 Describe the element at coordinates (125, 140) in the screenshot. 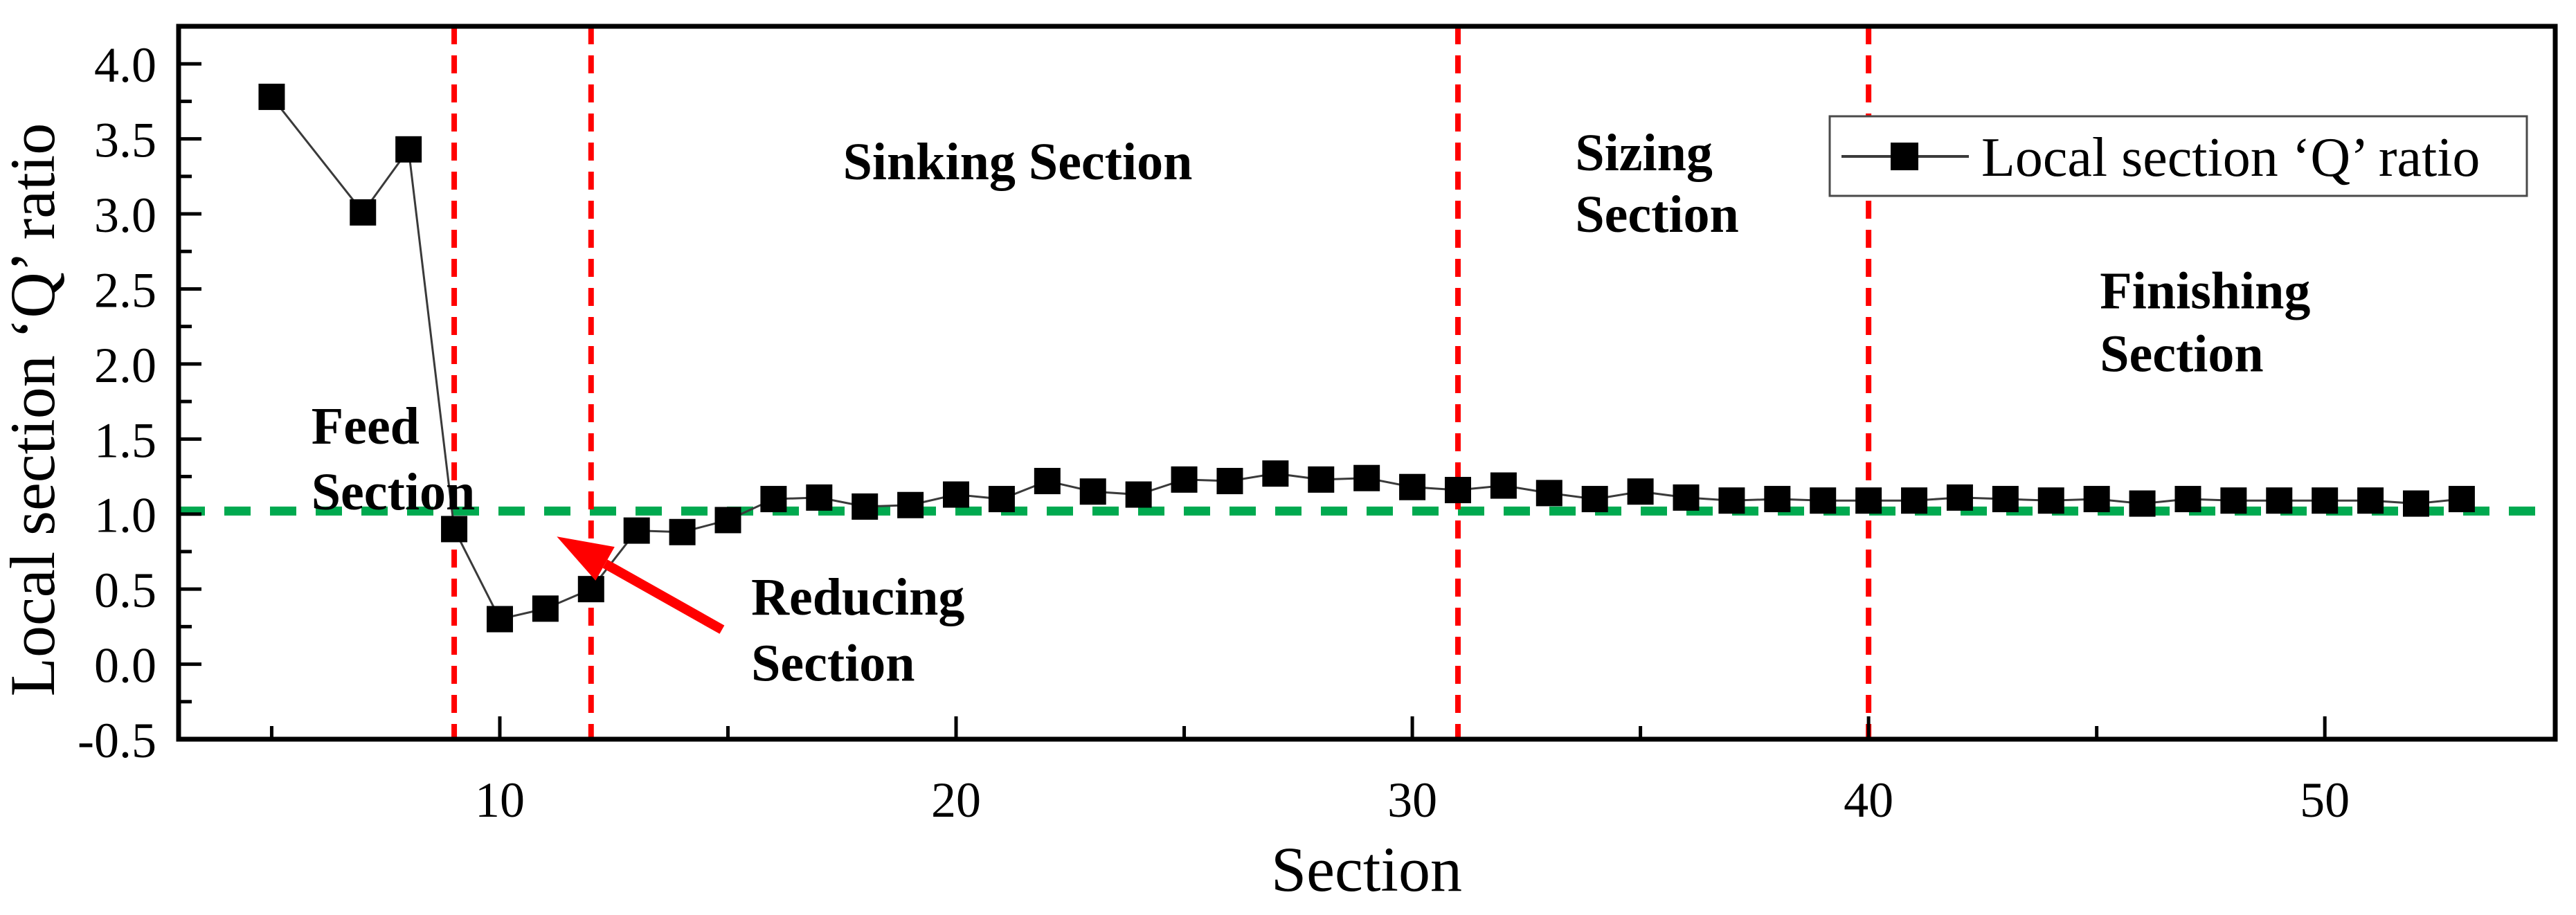

I see `y-tick-label: 3.5` at that location.